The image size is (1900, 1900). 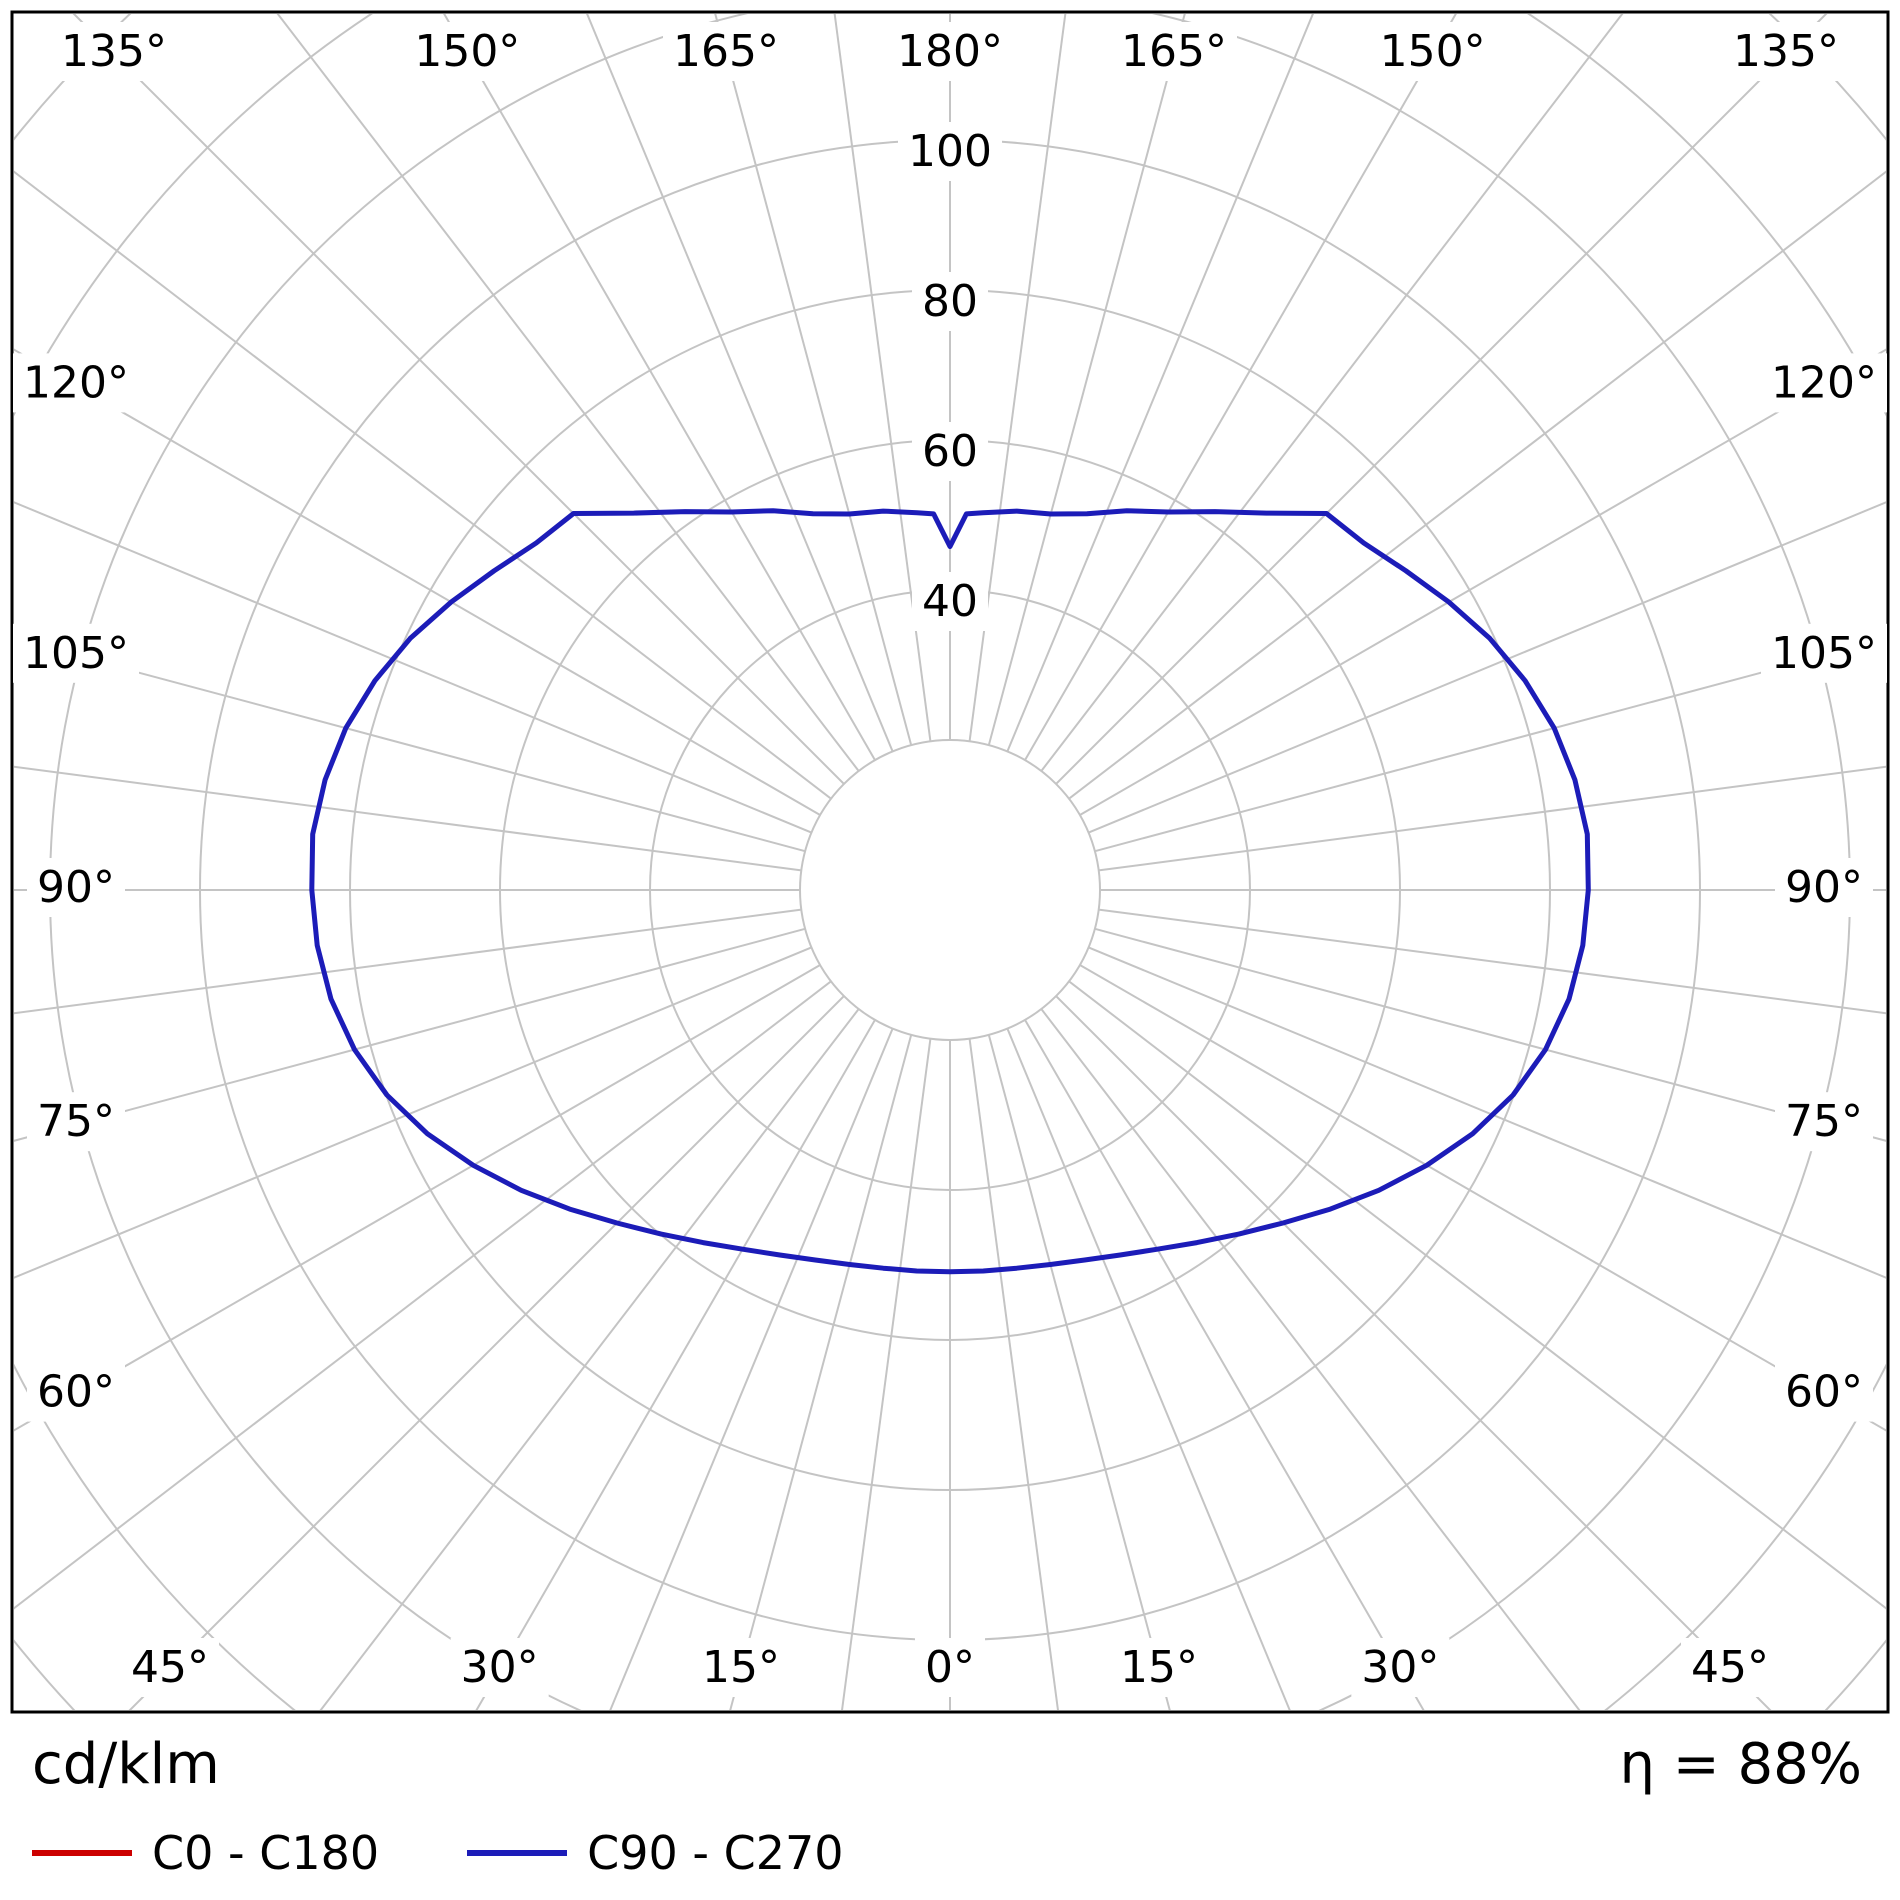 I want to click on radial-tick-label: 100, so click(x=950, y=151).